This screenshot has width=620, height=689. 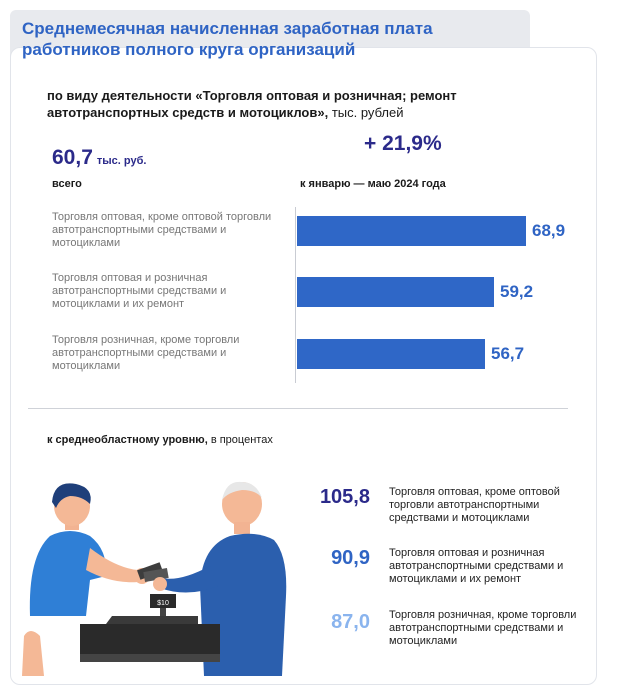 What do you see at coordinates (350, 622) in the screenshot?
I see `percent-value: 87,0` at bounding box center [350, 622].